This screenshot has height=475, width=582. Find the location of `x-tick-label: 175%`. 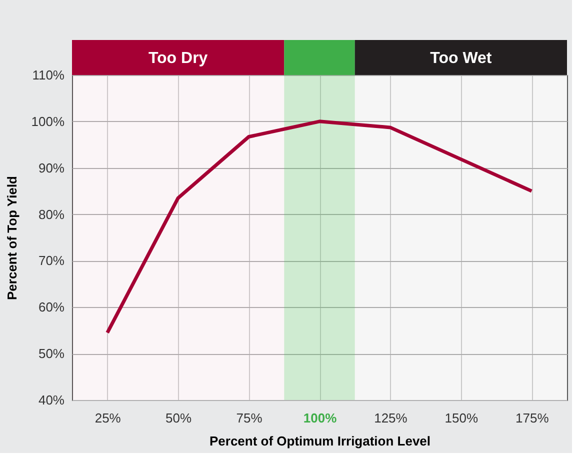

x-tick-label: 175% is located at coordinates (533, 418).